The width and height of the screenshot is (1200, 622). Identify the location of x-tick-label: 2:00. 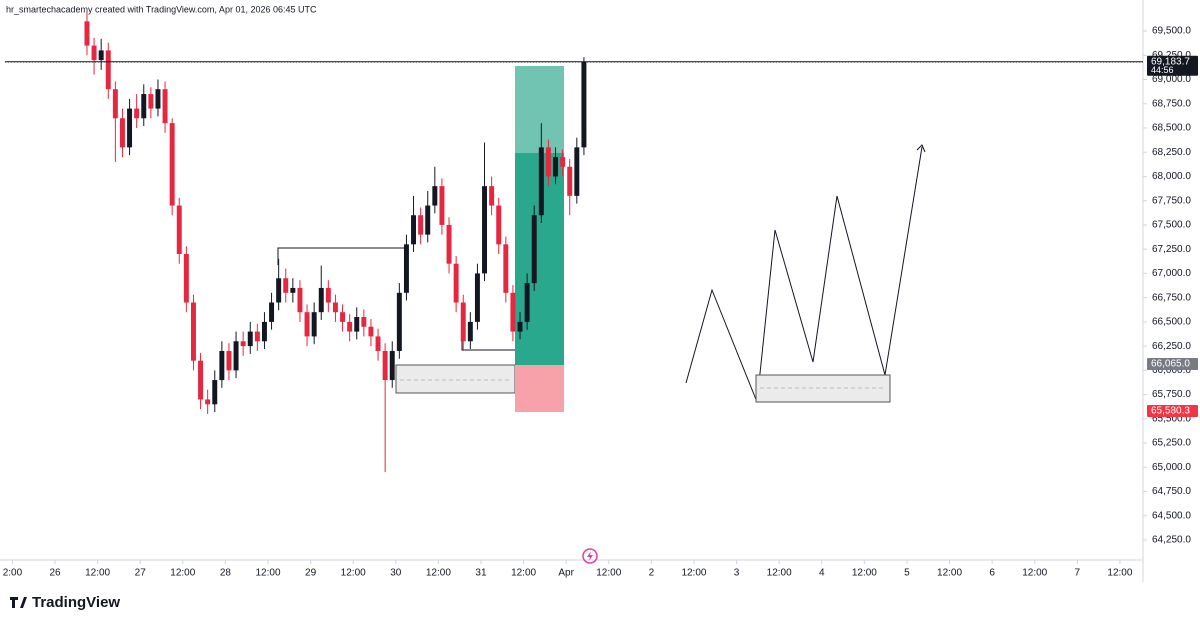
(13, 573).